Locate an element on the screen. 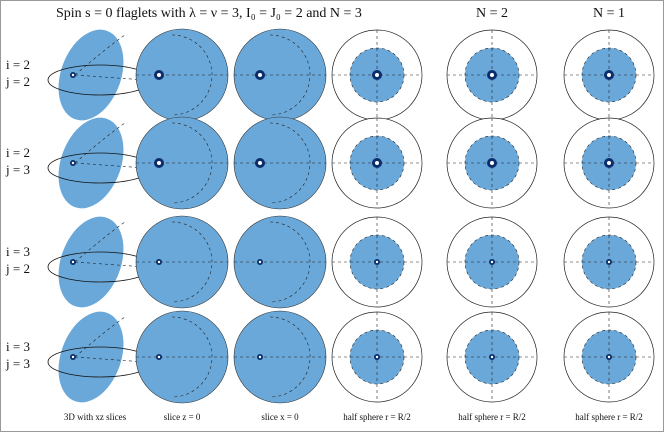 The height and width of the screenshot is (437, 664). column-header: N = 2 is located at coordinates (492, 13).